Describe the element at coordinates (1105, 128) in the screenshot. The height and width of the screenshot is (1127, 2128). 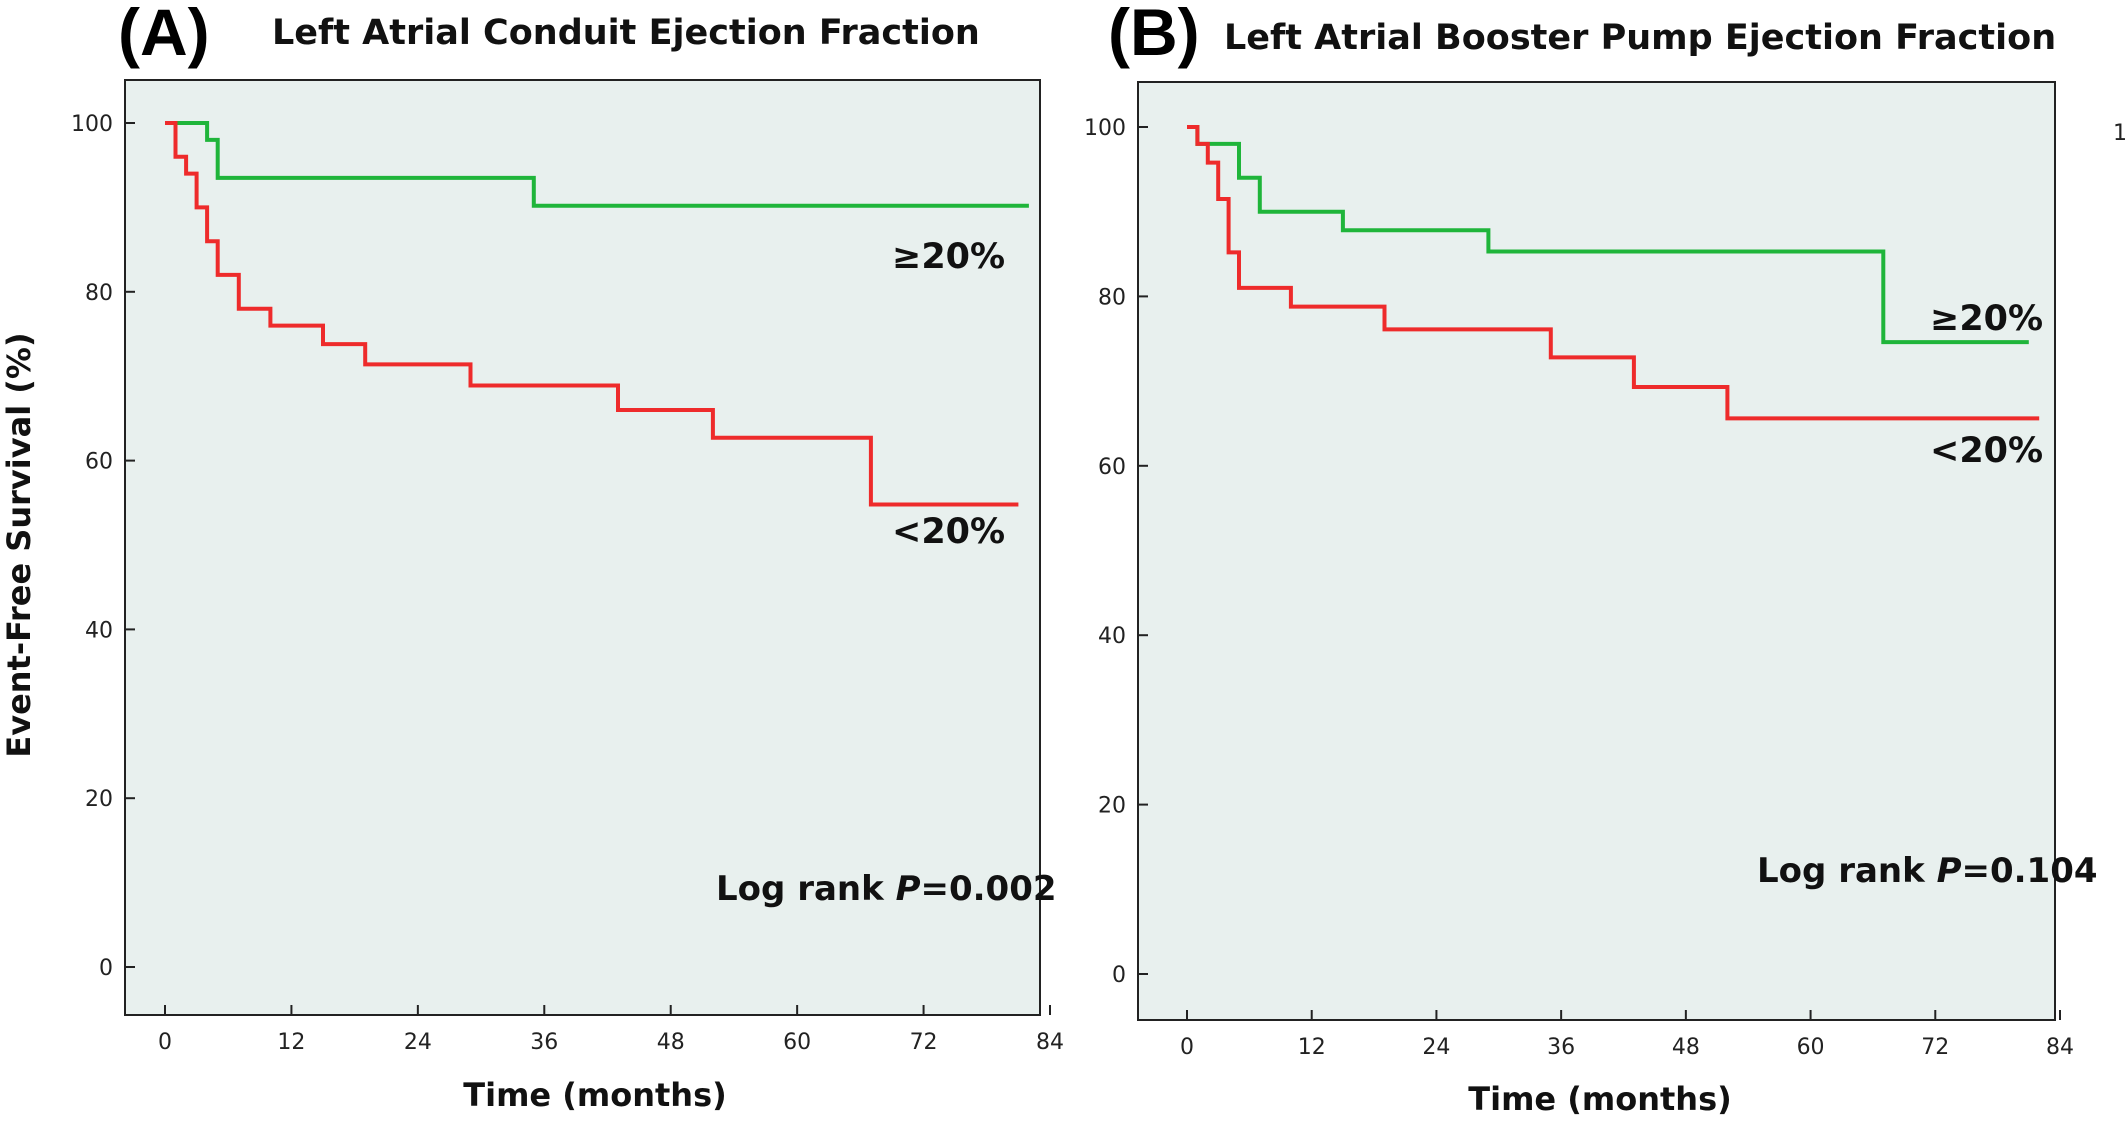
I see `panel-b-ytick-label: 100` at that location.